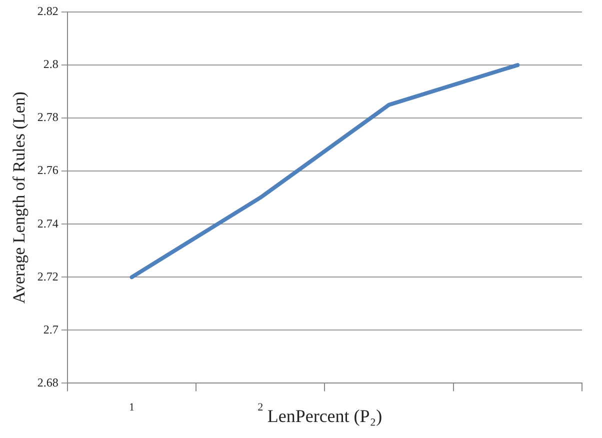 The height and width of the screenshot is (438, 602). What do you see at coordinates (47, 223) in the screenshot?
I see `y-tick-label: 2.74` at bounding box center [47, 223].